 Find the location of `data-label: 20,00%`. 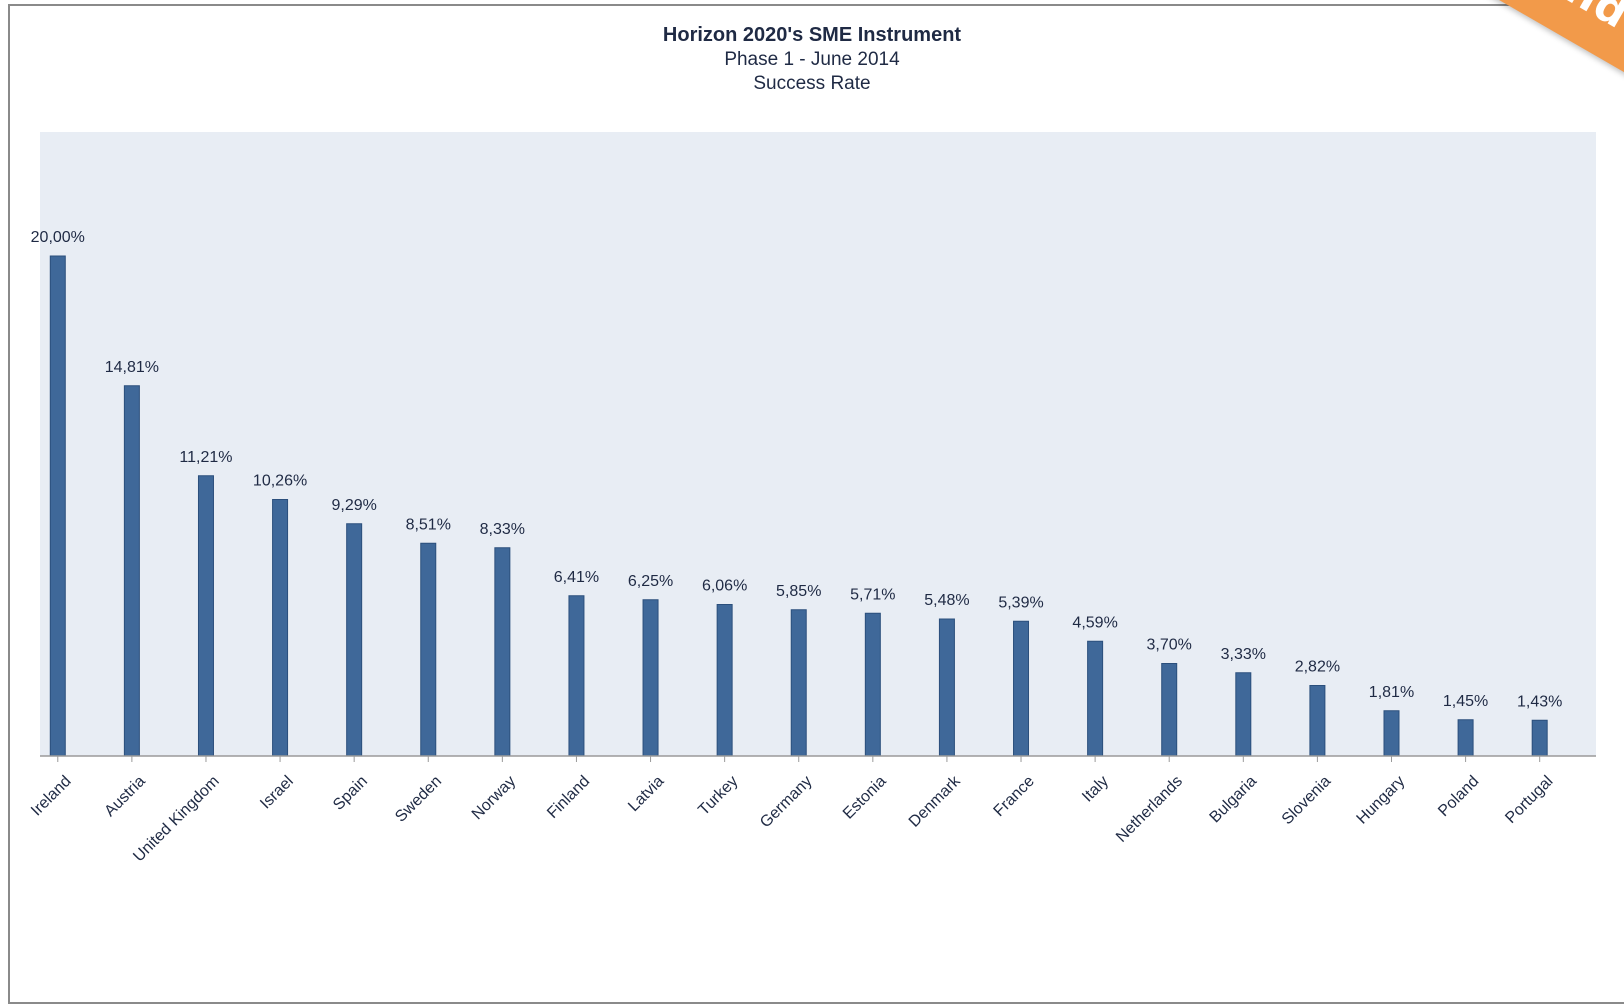

data-label: 20,00% is located at coordinates (58, 237).